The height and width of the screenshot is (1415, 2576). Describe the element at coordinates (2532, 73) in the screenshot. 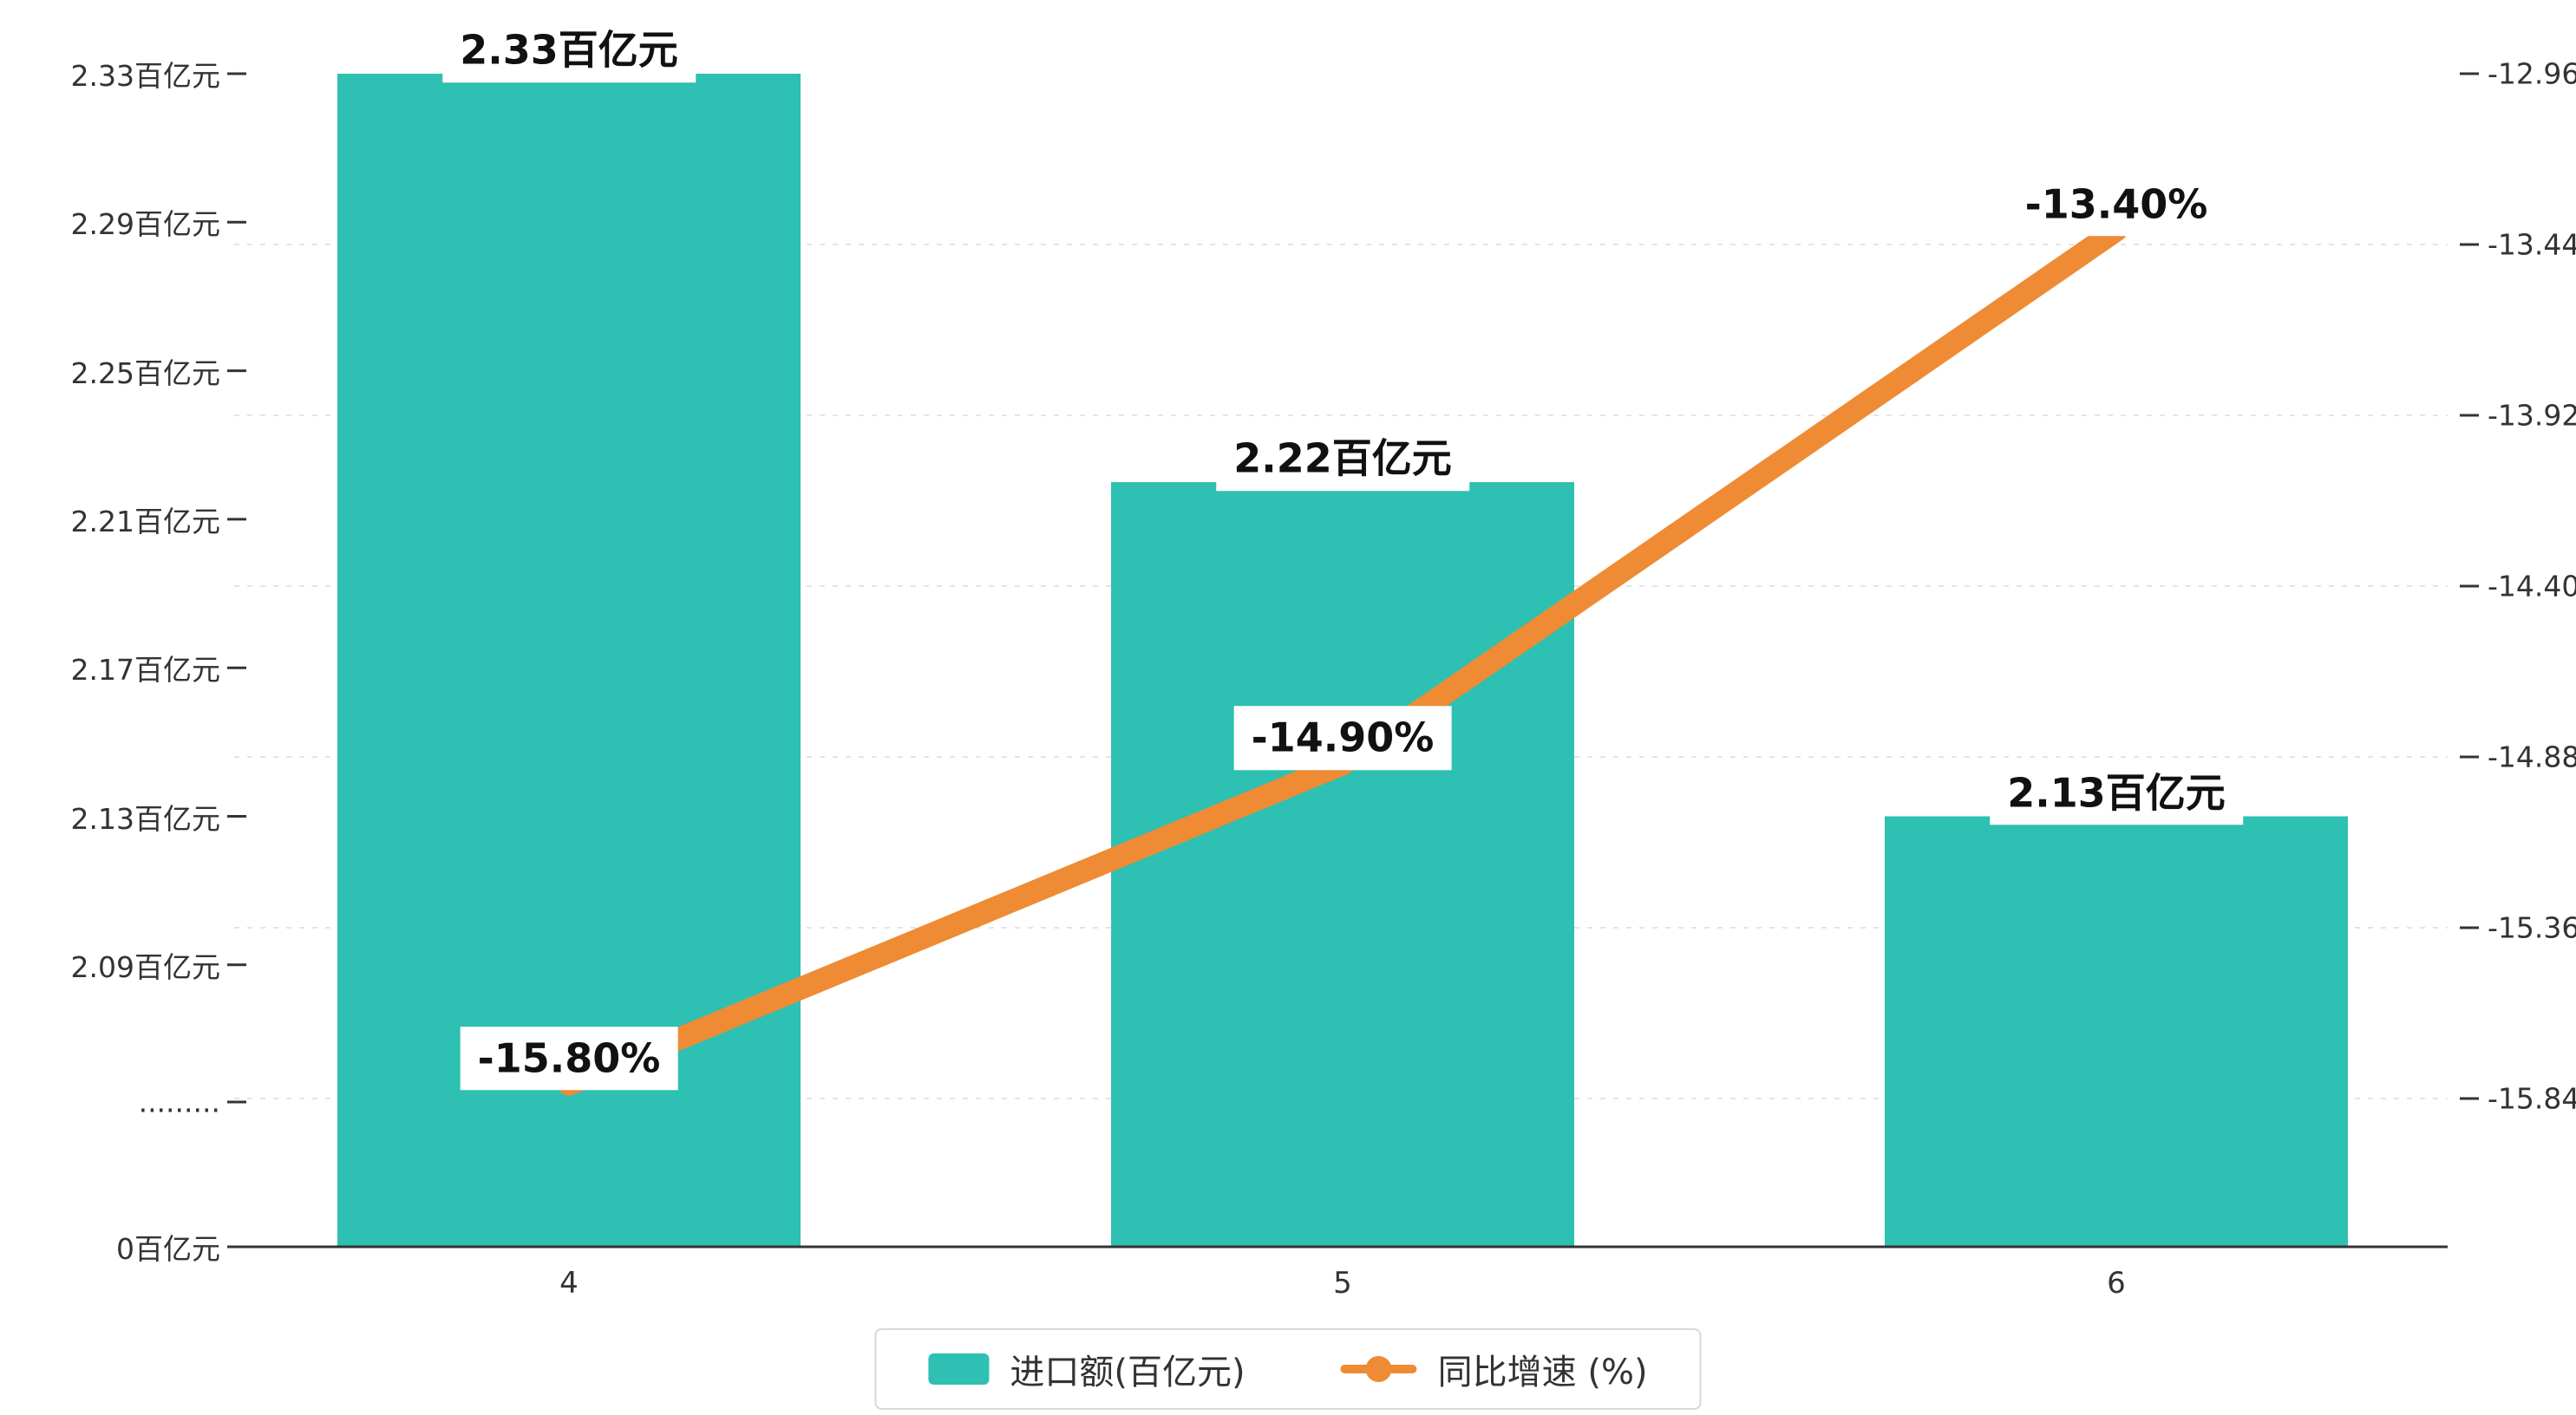

I see `right-axis-tick: -12.96` at that location.